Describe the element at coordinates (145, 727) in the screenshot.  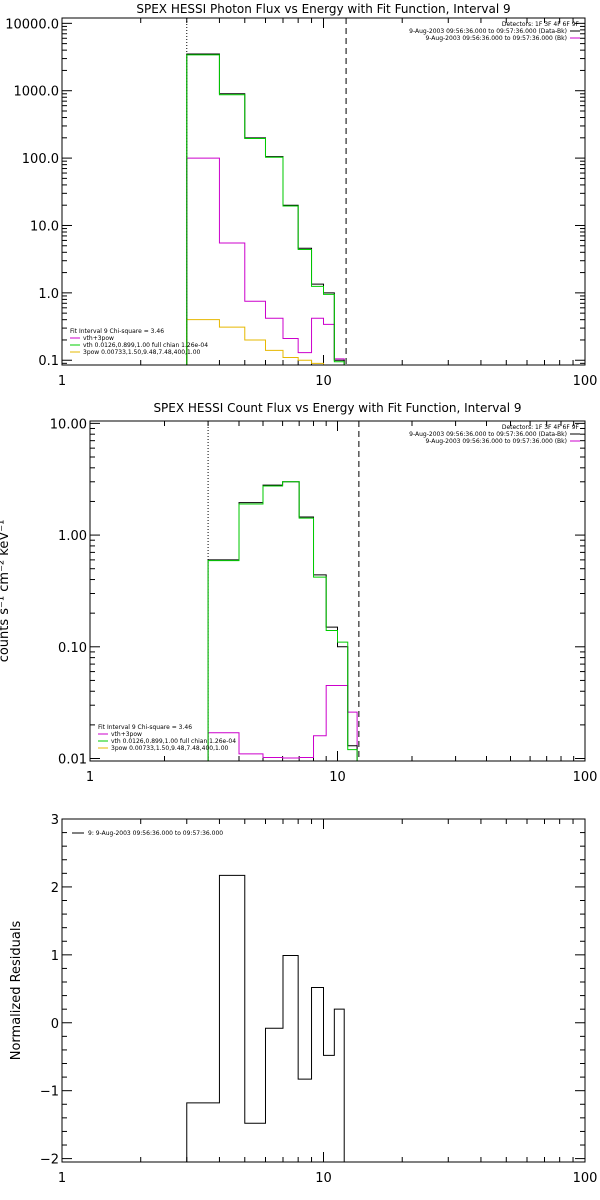
I see `chart-2-legend-header: Fit Interval 9 Chi-square = 3.46` at that location.